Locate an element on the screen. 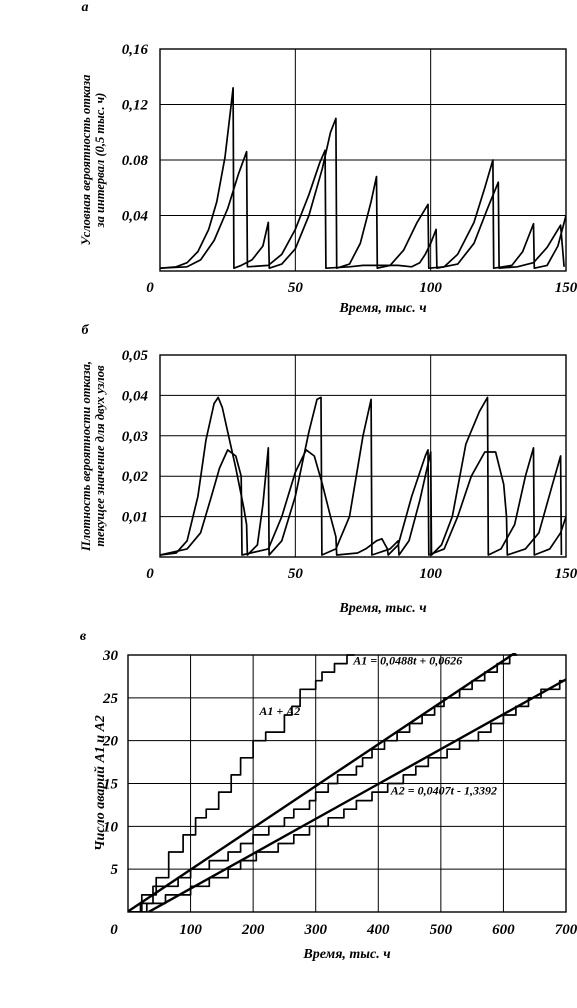  y-tick-label: 0,03 is located at coordinates (135, 437).